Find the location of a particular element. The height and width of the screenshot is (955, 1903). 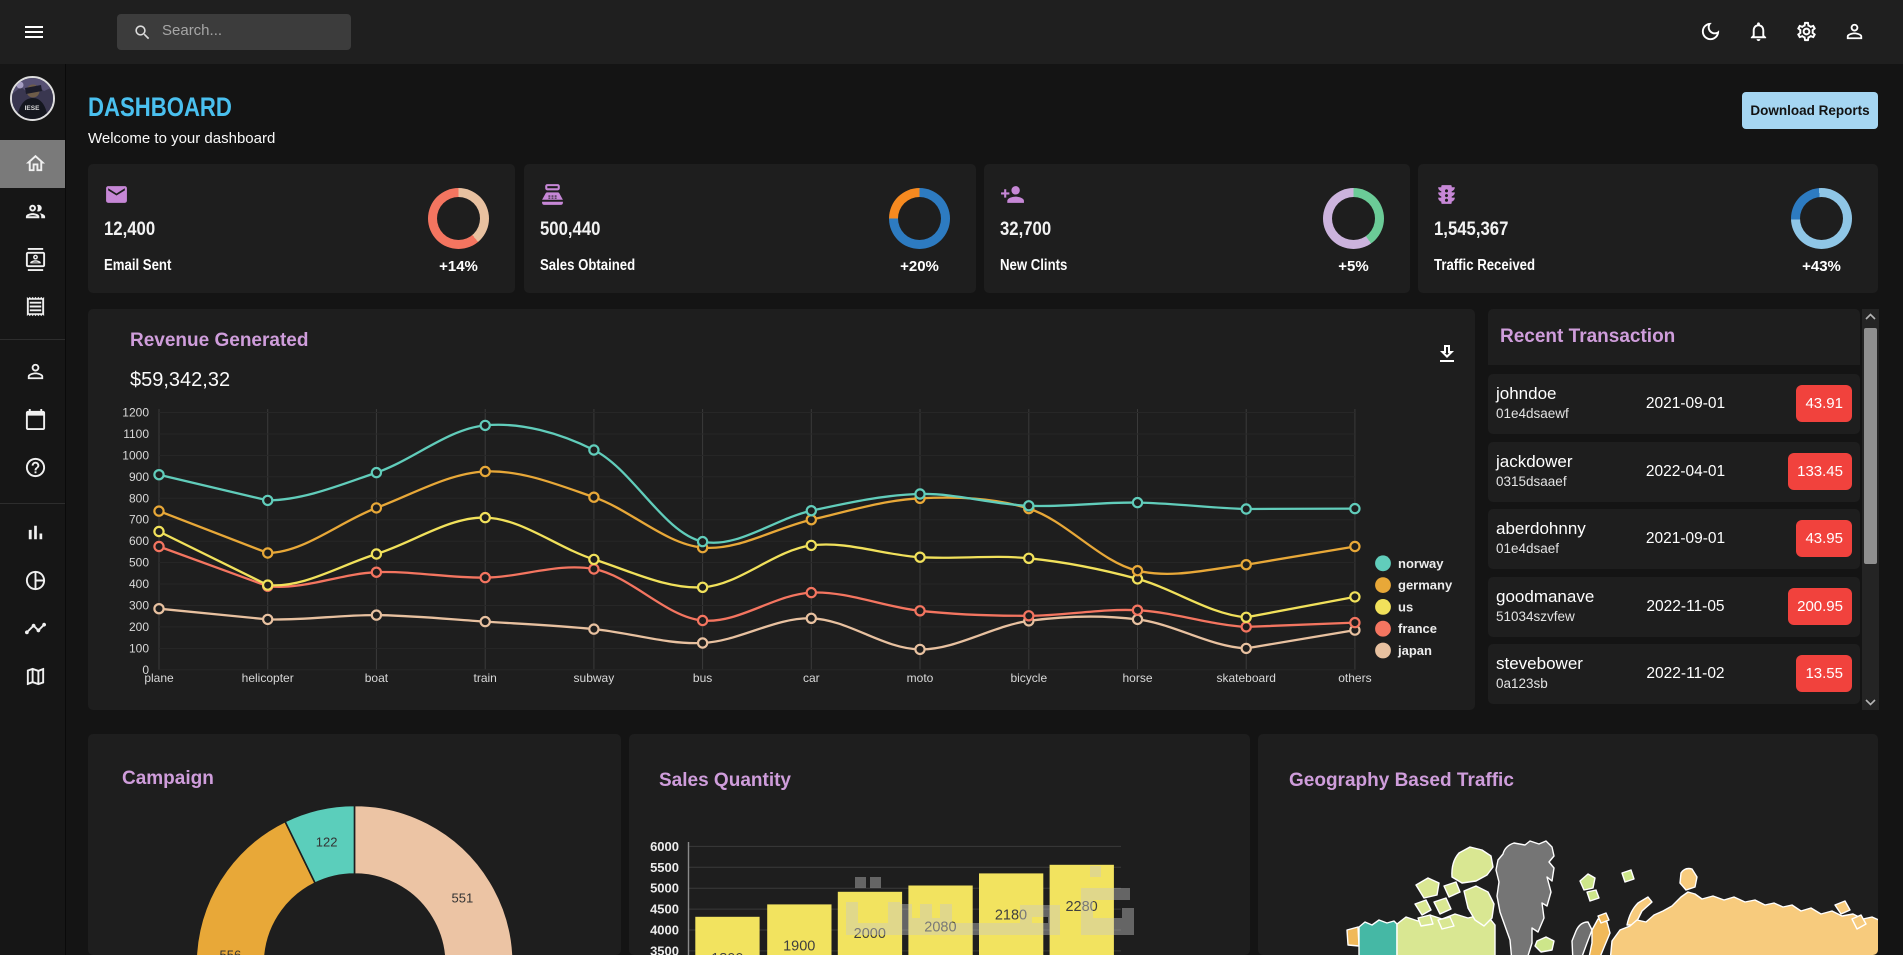

svg-text: 5500 is located at coordinates (664, 867).